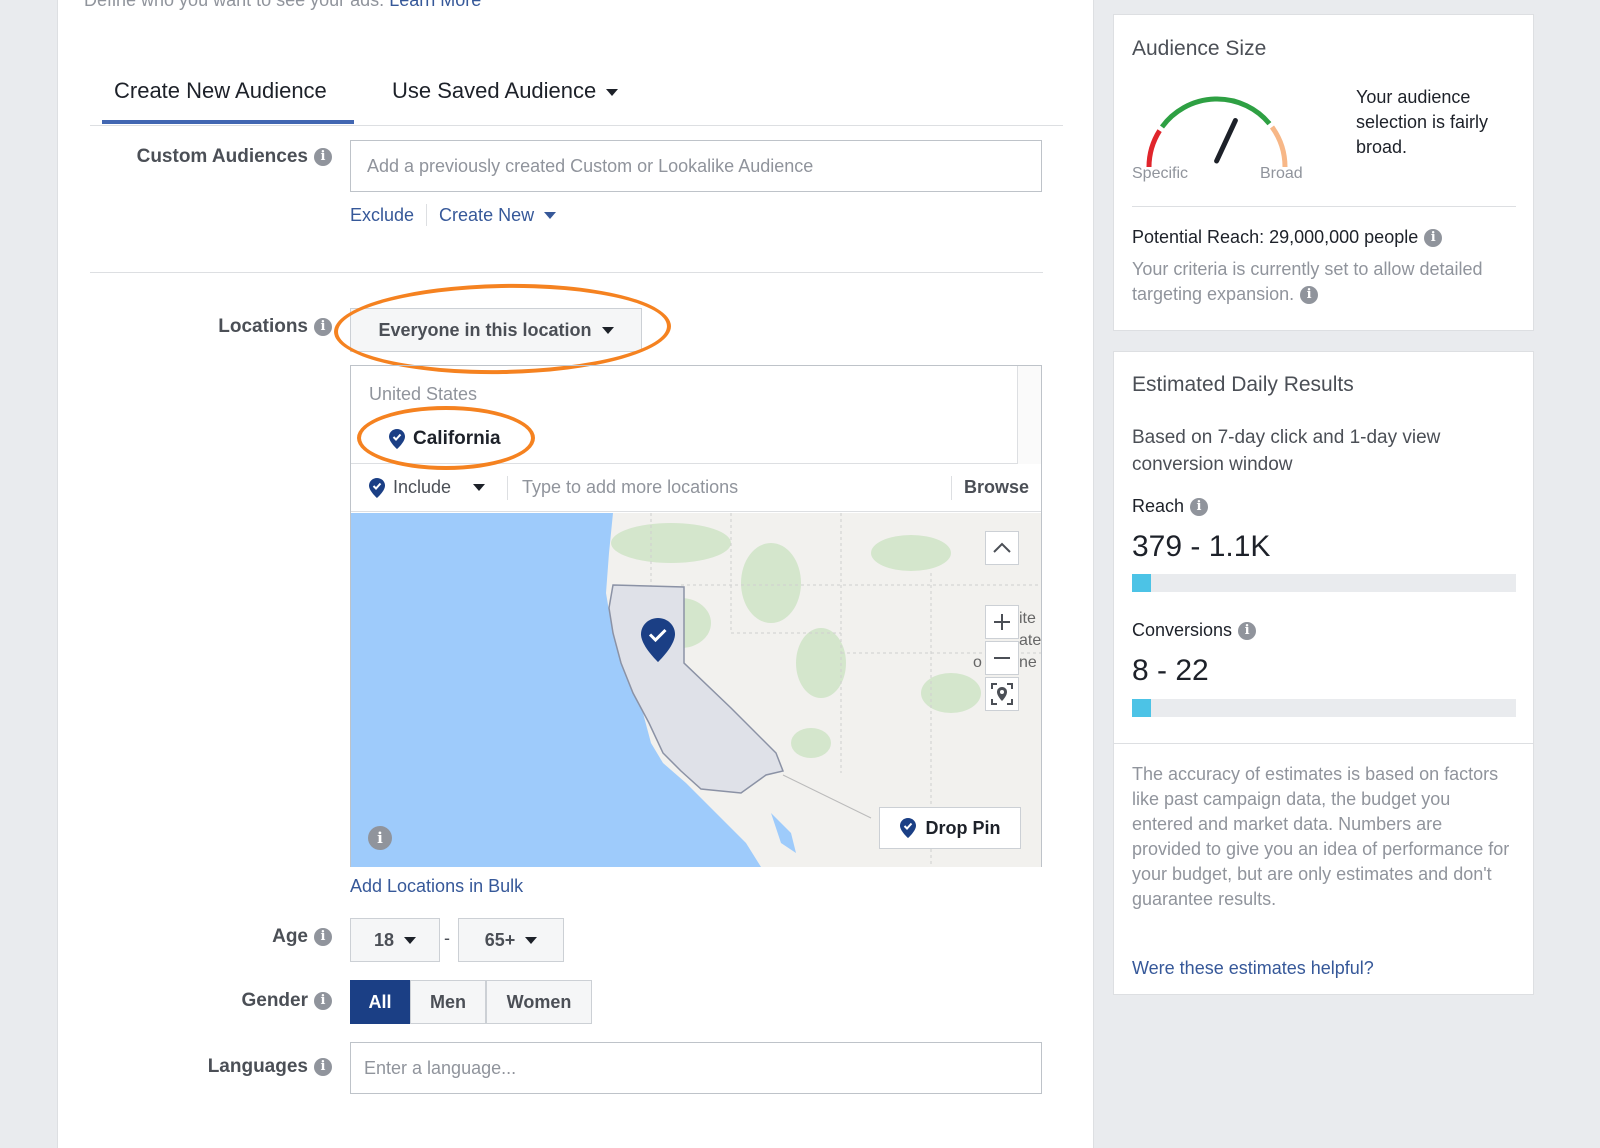  I want to click on audience-gauge, so click(1217, 132).